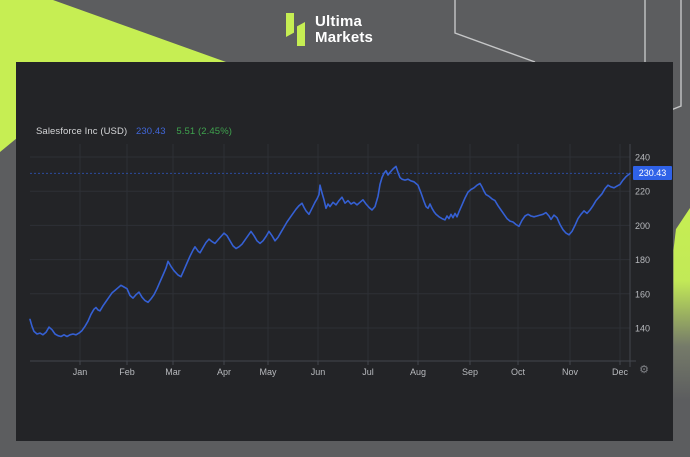 This screenshot has width=690, height=457. What do you see at coordinates (642, 260) in the screenshot?
I see `y-axis-label: 180` at bounding box center [642, 260].